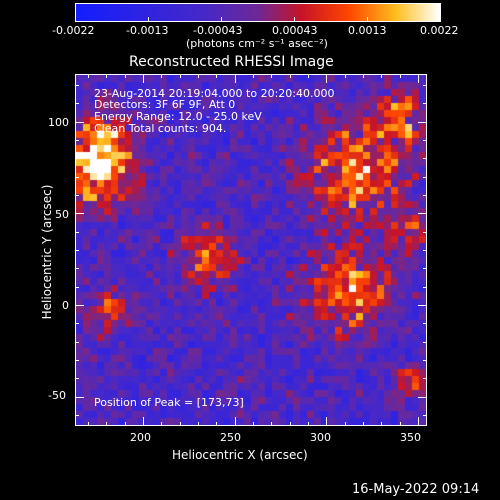  What do you see at coordinates (231, 62) in the screenshot?
I see `plot-title: Reconstructed RHESSI Image` at bounding box center [231, 62].